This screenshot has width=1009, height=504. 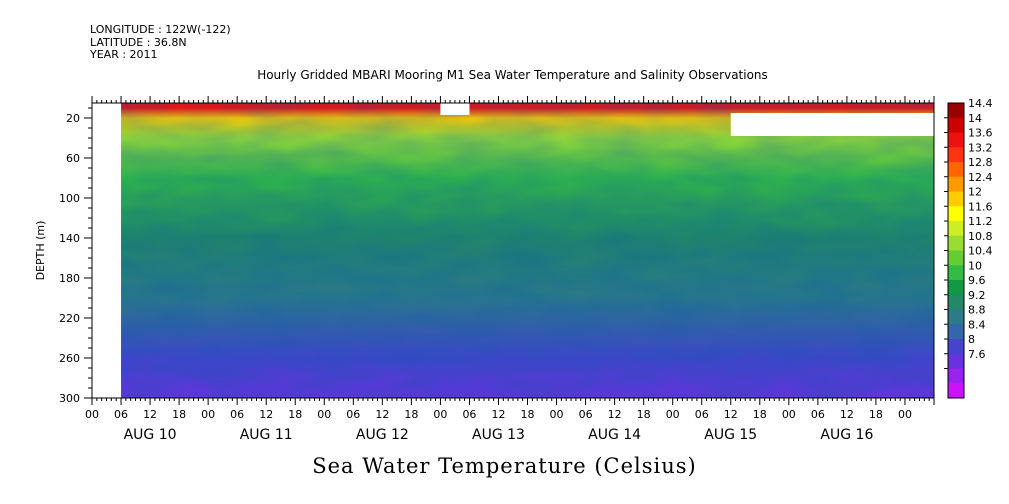 I want to click on x-day-label: AUG 14, so click(x=614, y=435).